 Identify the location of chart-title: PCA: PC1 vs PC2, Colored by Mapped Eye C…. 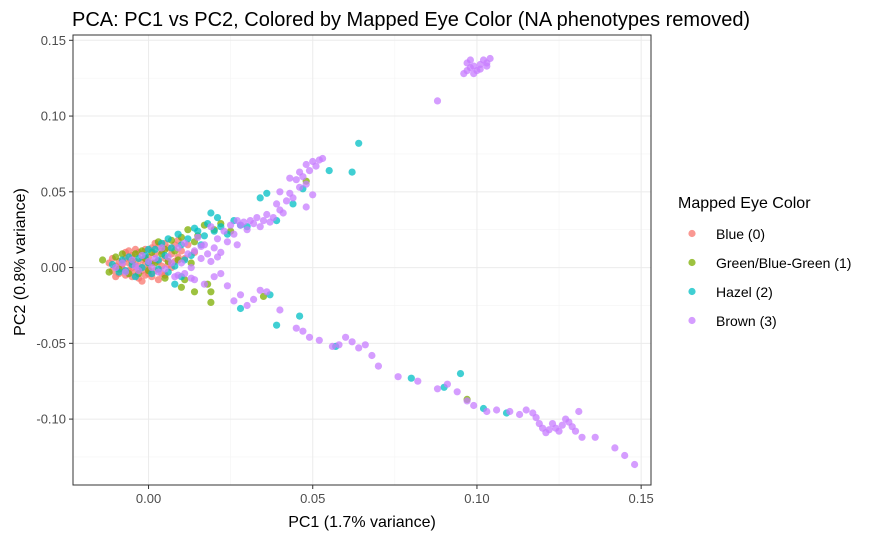
(411, 20).